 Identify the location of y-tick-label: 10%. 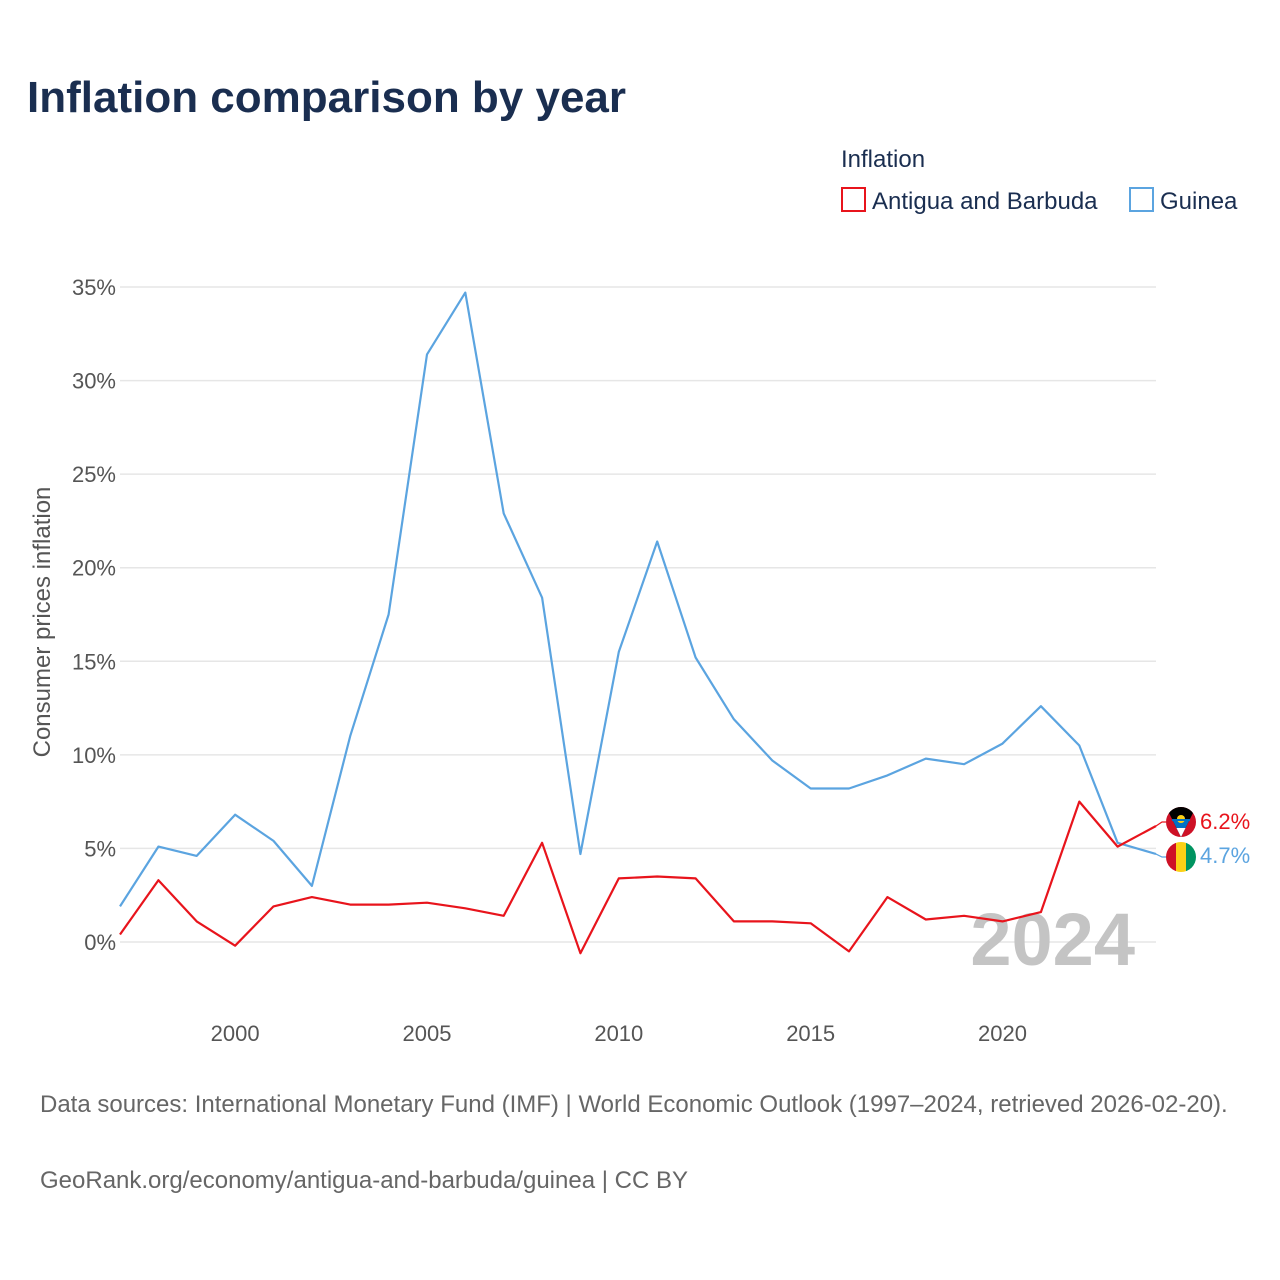
(94, 755).